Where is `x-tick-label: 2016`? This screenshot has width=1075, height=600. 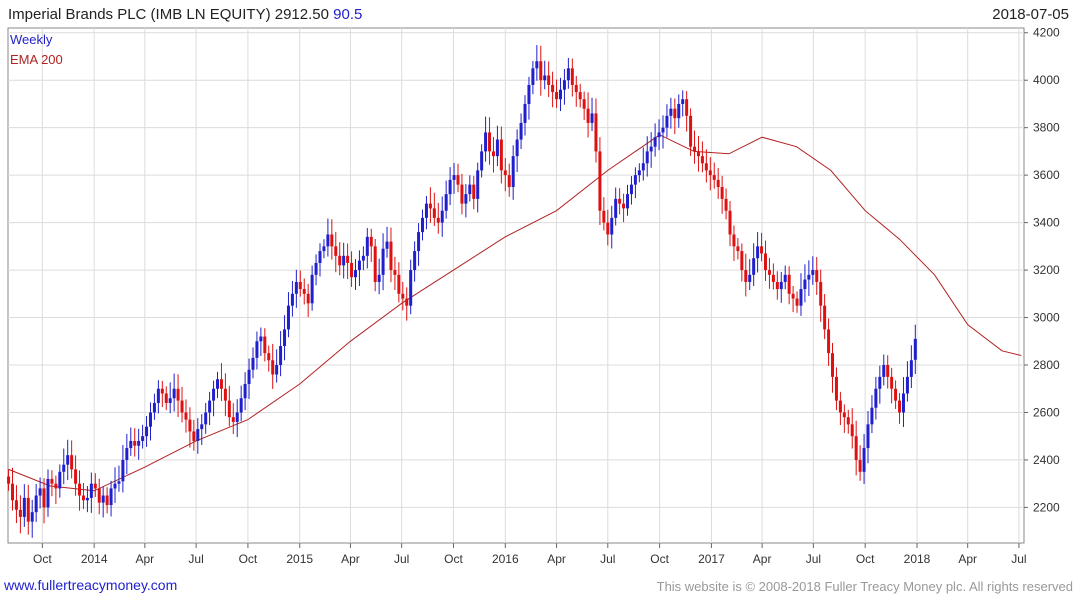
x-tick-label: 2016 is located at coordinates (505, 559).